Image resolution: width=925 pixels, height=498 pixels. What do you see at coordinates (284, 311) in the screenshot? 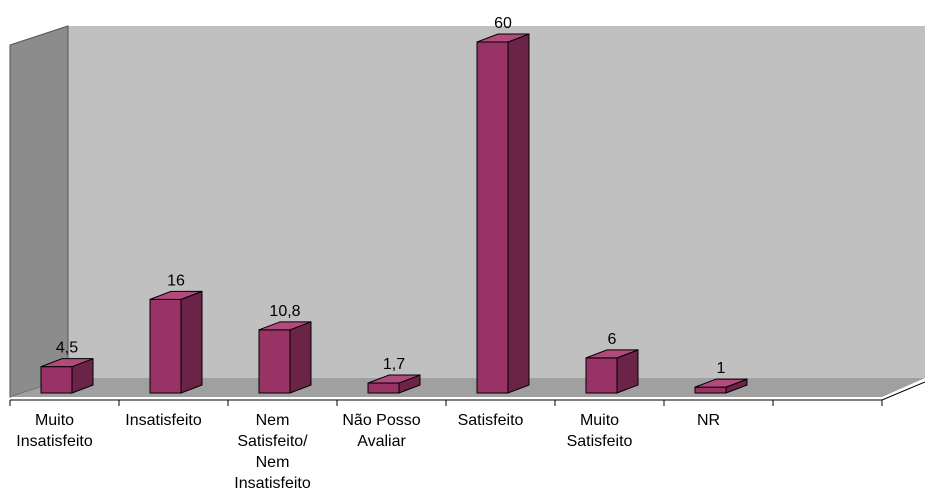
I see `bar-value-label: 10,8` at bounding box center [284, 311].